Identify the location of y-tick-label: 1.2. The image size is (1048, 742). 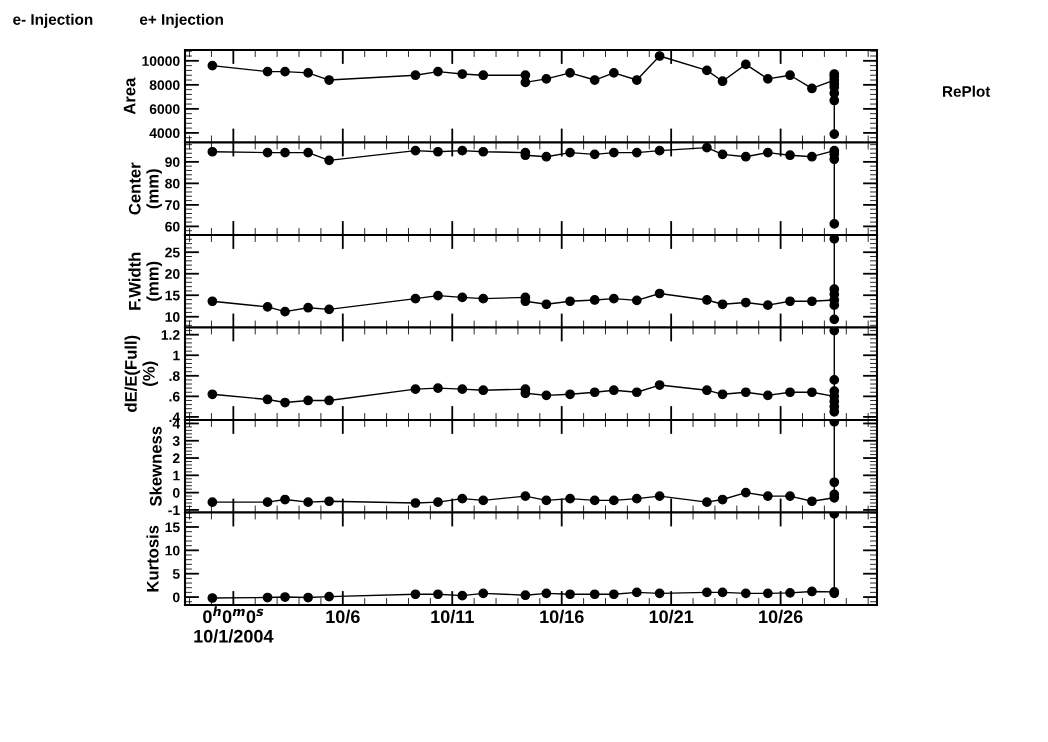
(170, 335).